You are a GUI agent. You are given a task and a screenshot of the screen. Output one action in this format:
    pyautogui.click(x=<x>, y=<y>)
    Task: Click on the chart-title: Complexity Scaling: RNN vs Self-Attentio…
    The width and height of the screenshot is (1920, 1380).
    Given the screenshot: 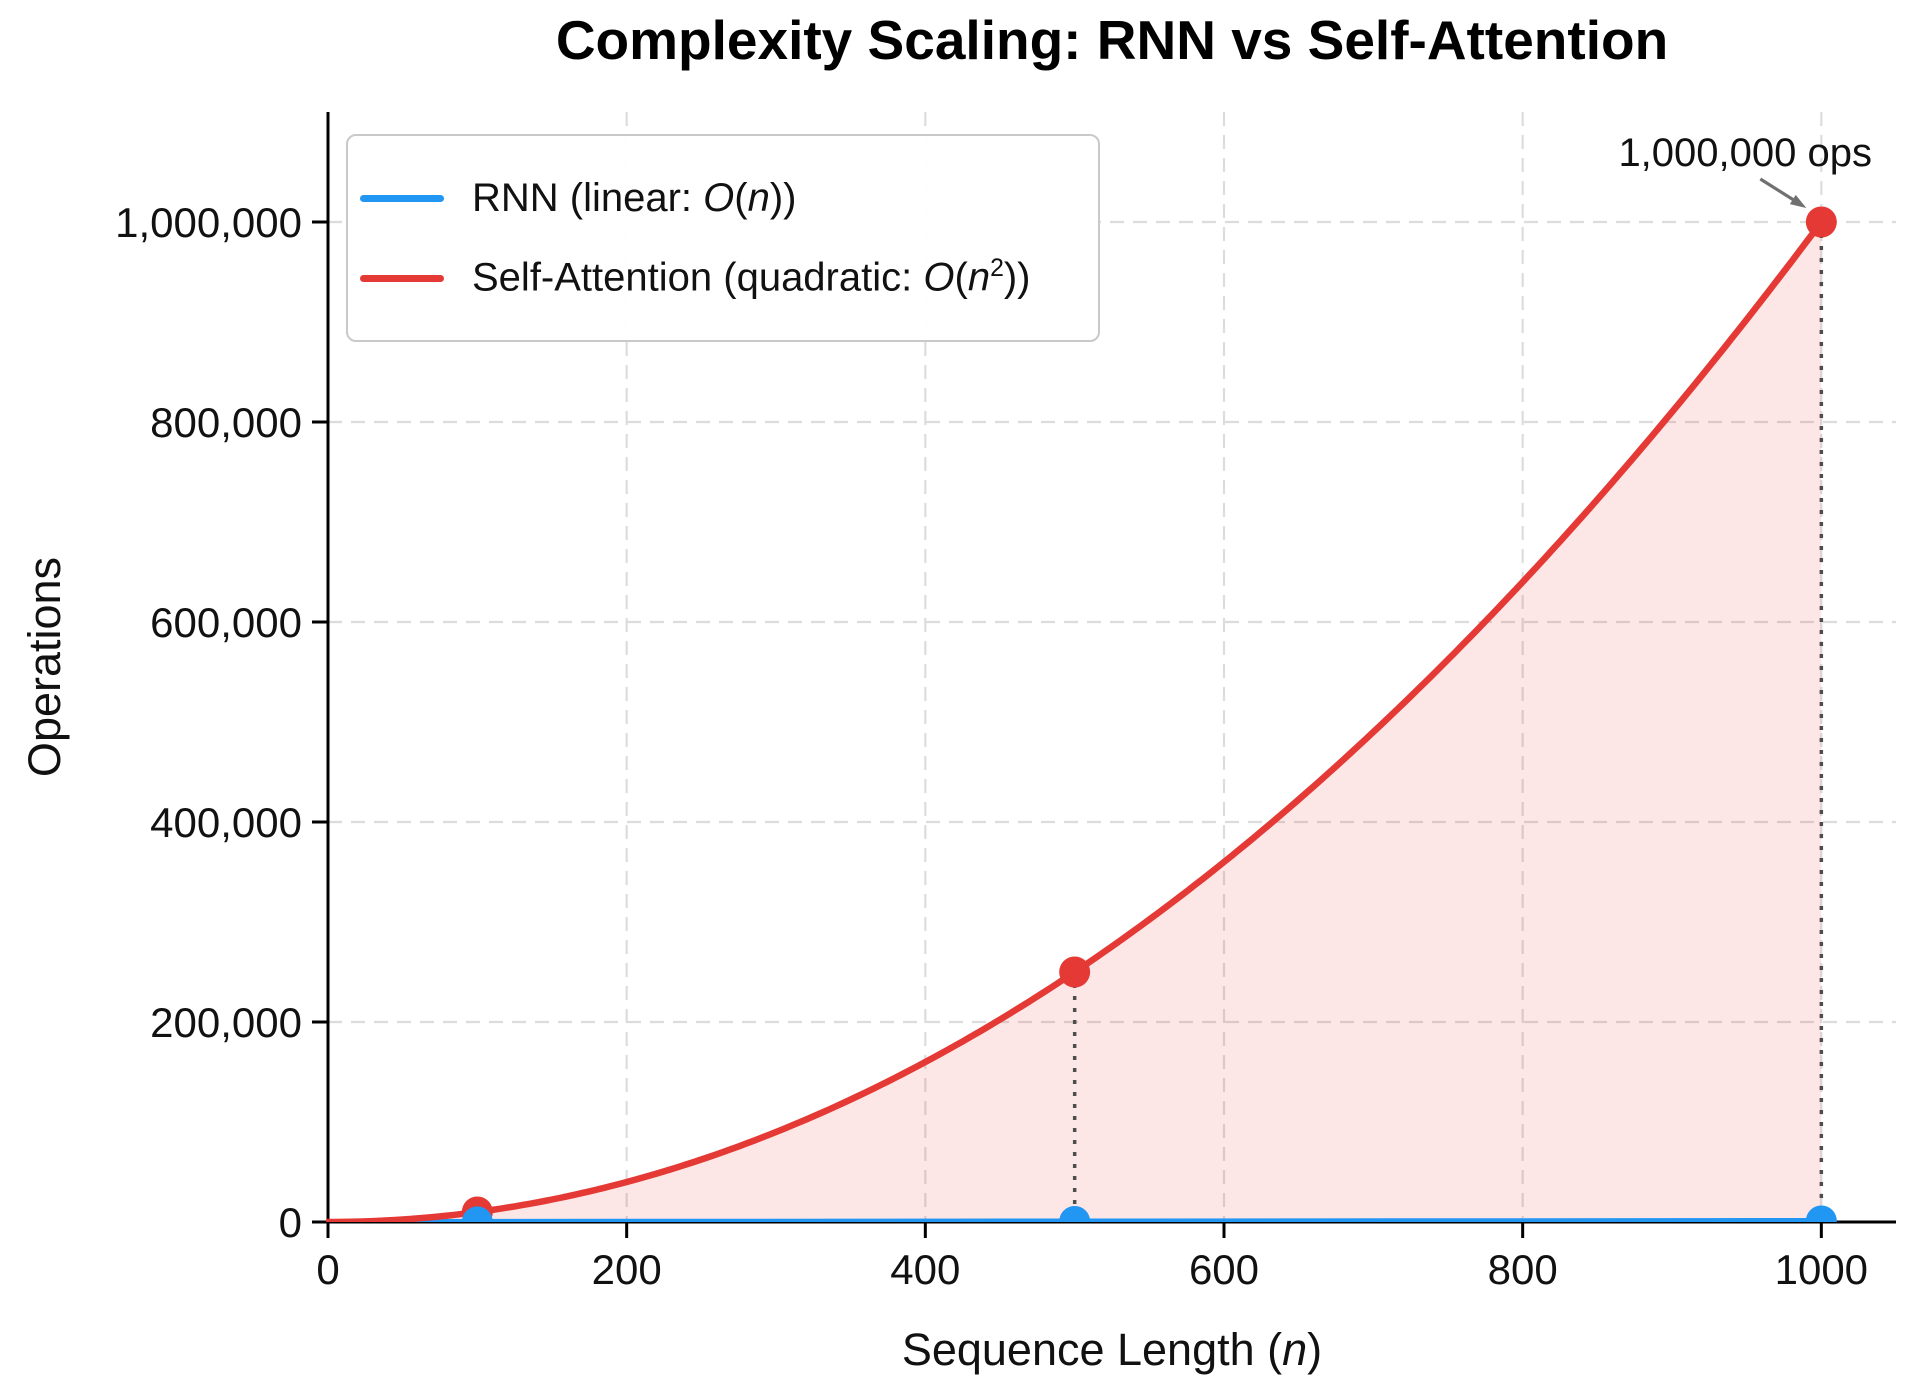 What is the action you would take?
    pyautogui.click(x=1112, y=40)
    